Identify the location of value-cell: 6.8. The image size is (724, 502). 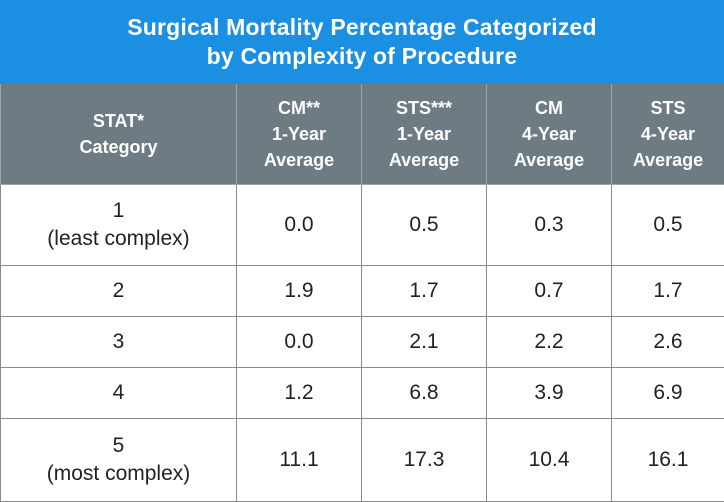
(424, 393).